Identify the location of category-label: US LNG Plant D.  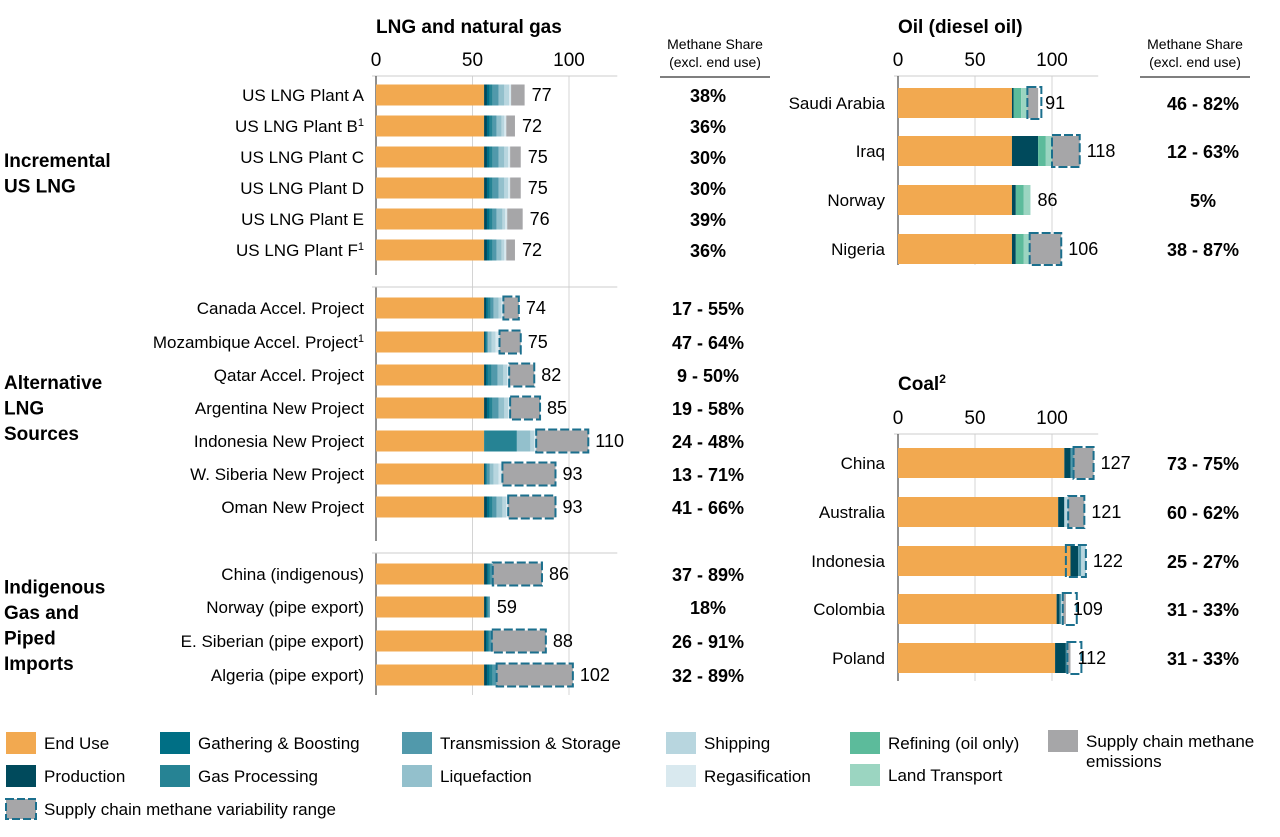
(302, 188).